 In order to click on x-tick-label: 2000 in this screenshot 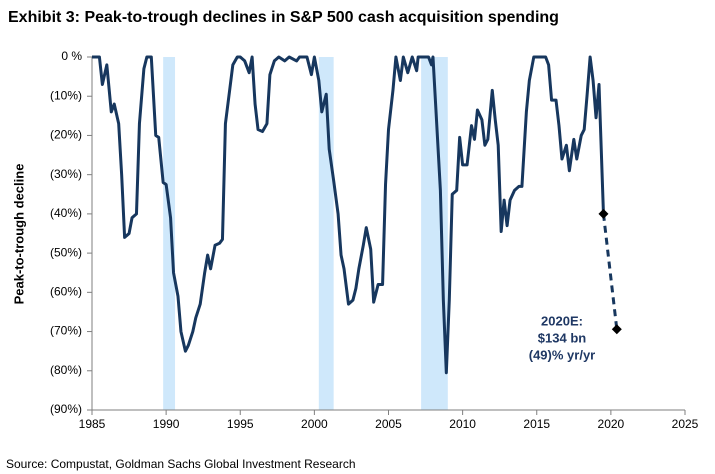, I will do `click(314, 424)`.